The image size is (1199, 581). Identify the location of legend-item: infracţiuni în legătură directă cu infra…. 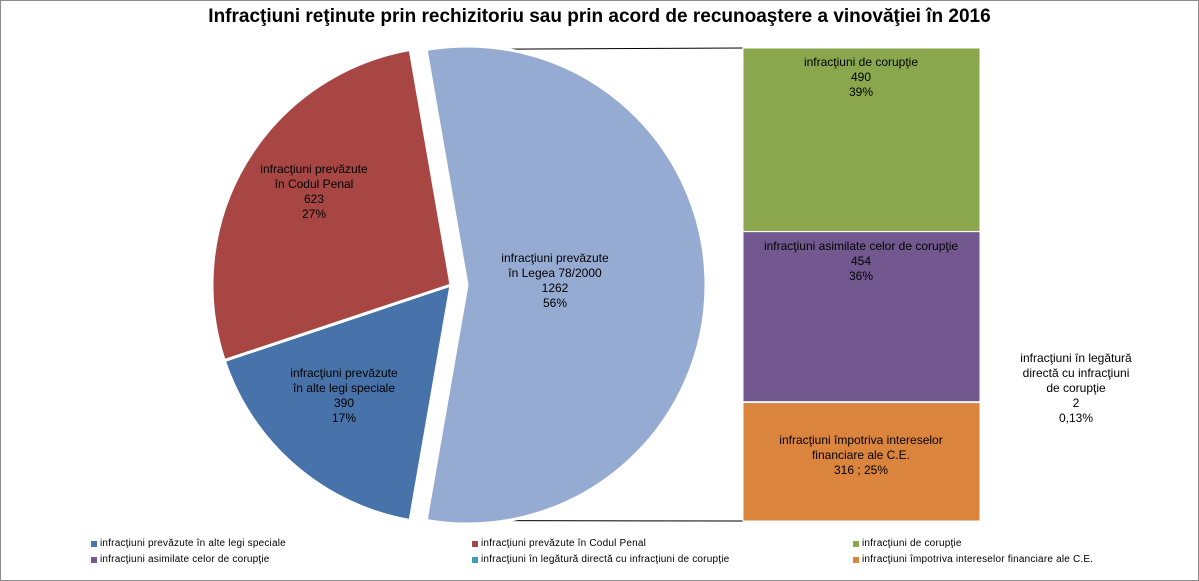
(600, 560).